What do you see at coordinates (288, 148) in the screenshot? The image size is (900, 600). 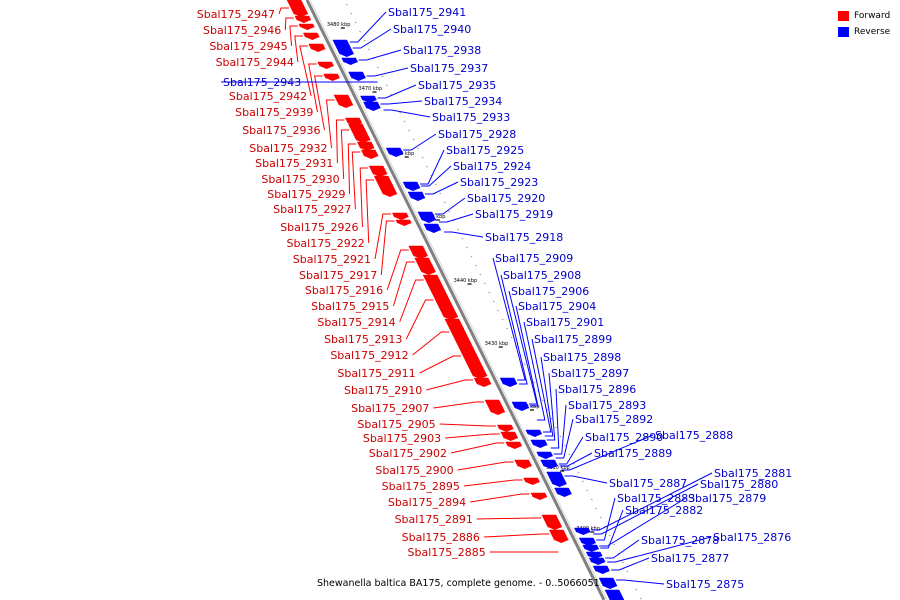 I see `forward-gene-label: Sbal175_2932` at bounding box center [288, 148].